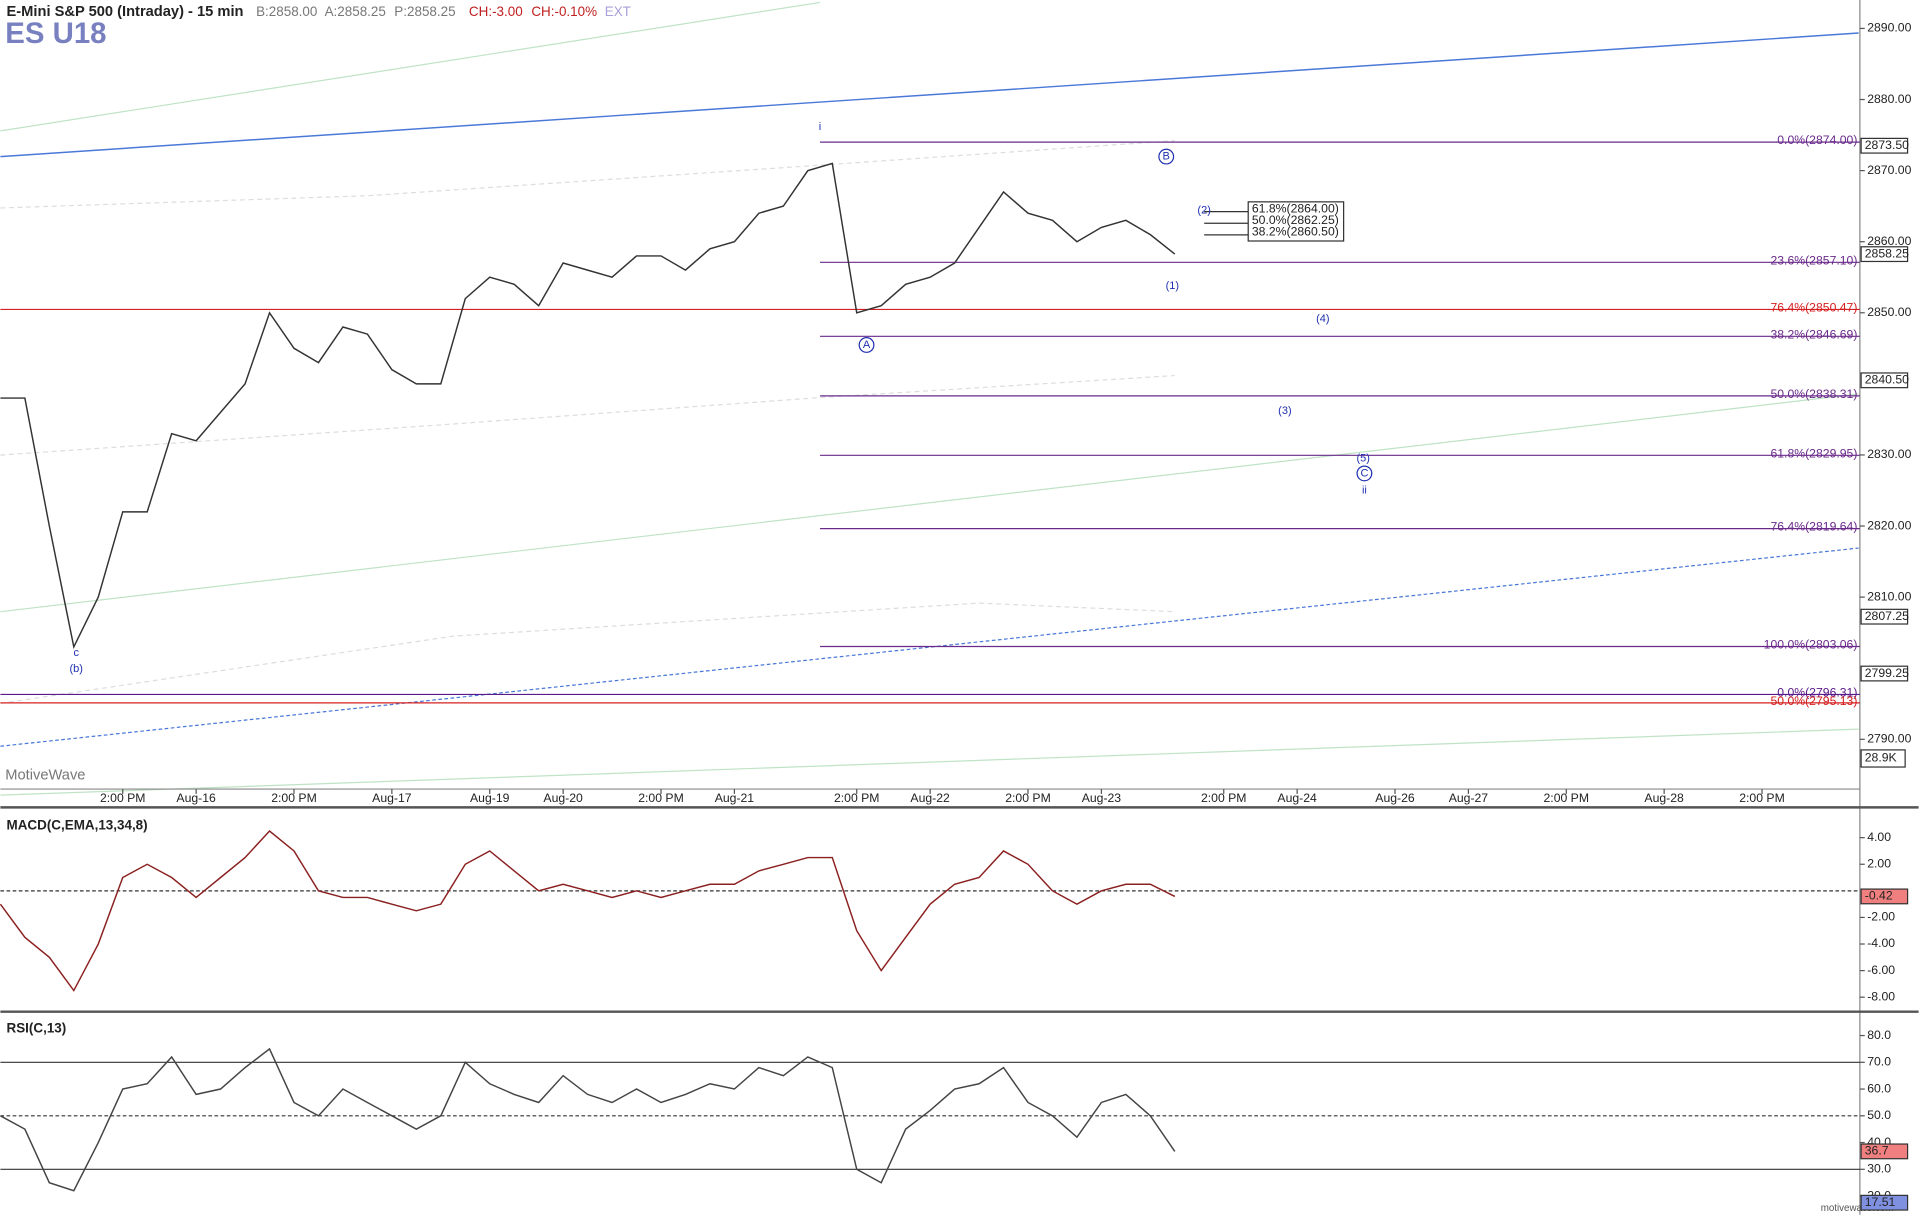 The image size is (1919, 1216). I want to click on fib-box-label: 50.0%(2862.25), so click(1295, 220).